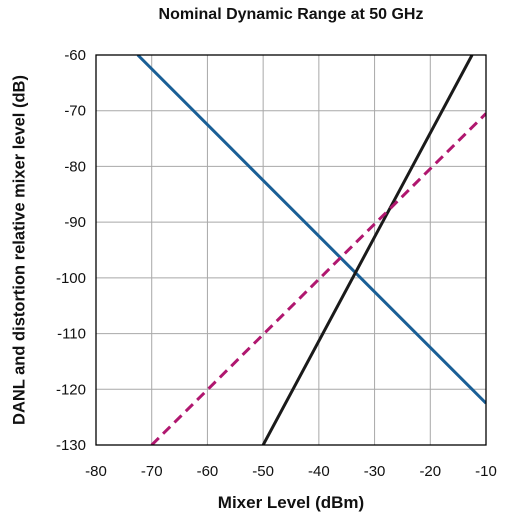 The height and width of the screenshot is (525, 519). I want to click on x-tick-label: -10, so click(486, 471).